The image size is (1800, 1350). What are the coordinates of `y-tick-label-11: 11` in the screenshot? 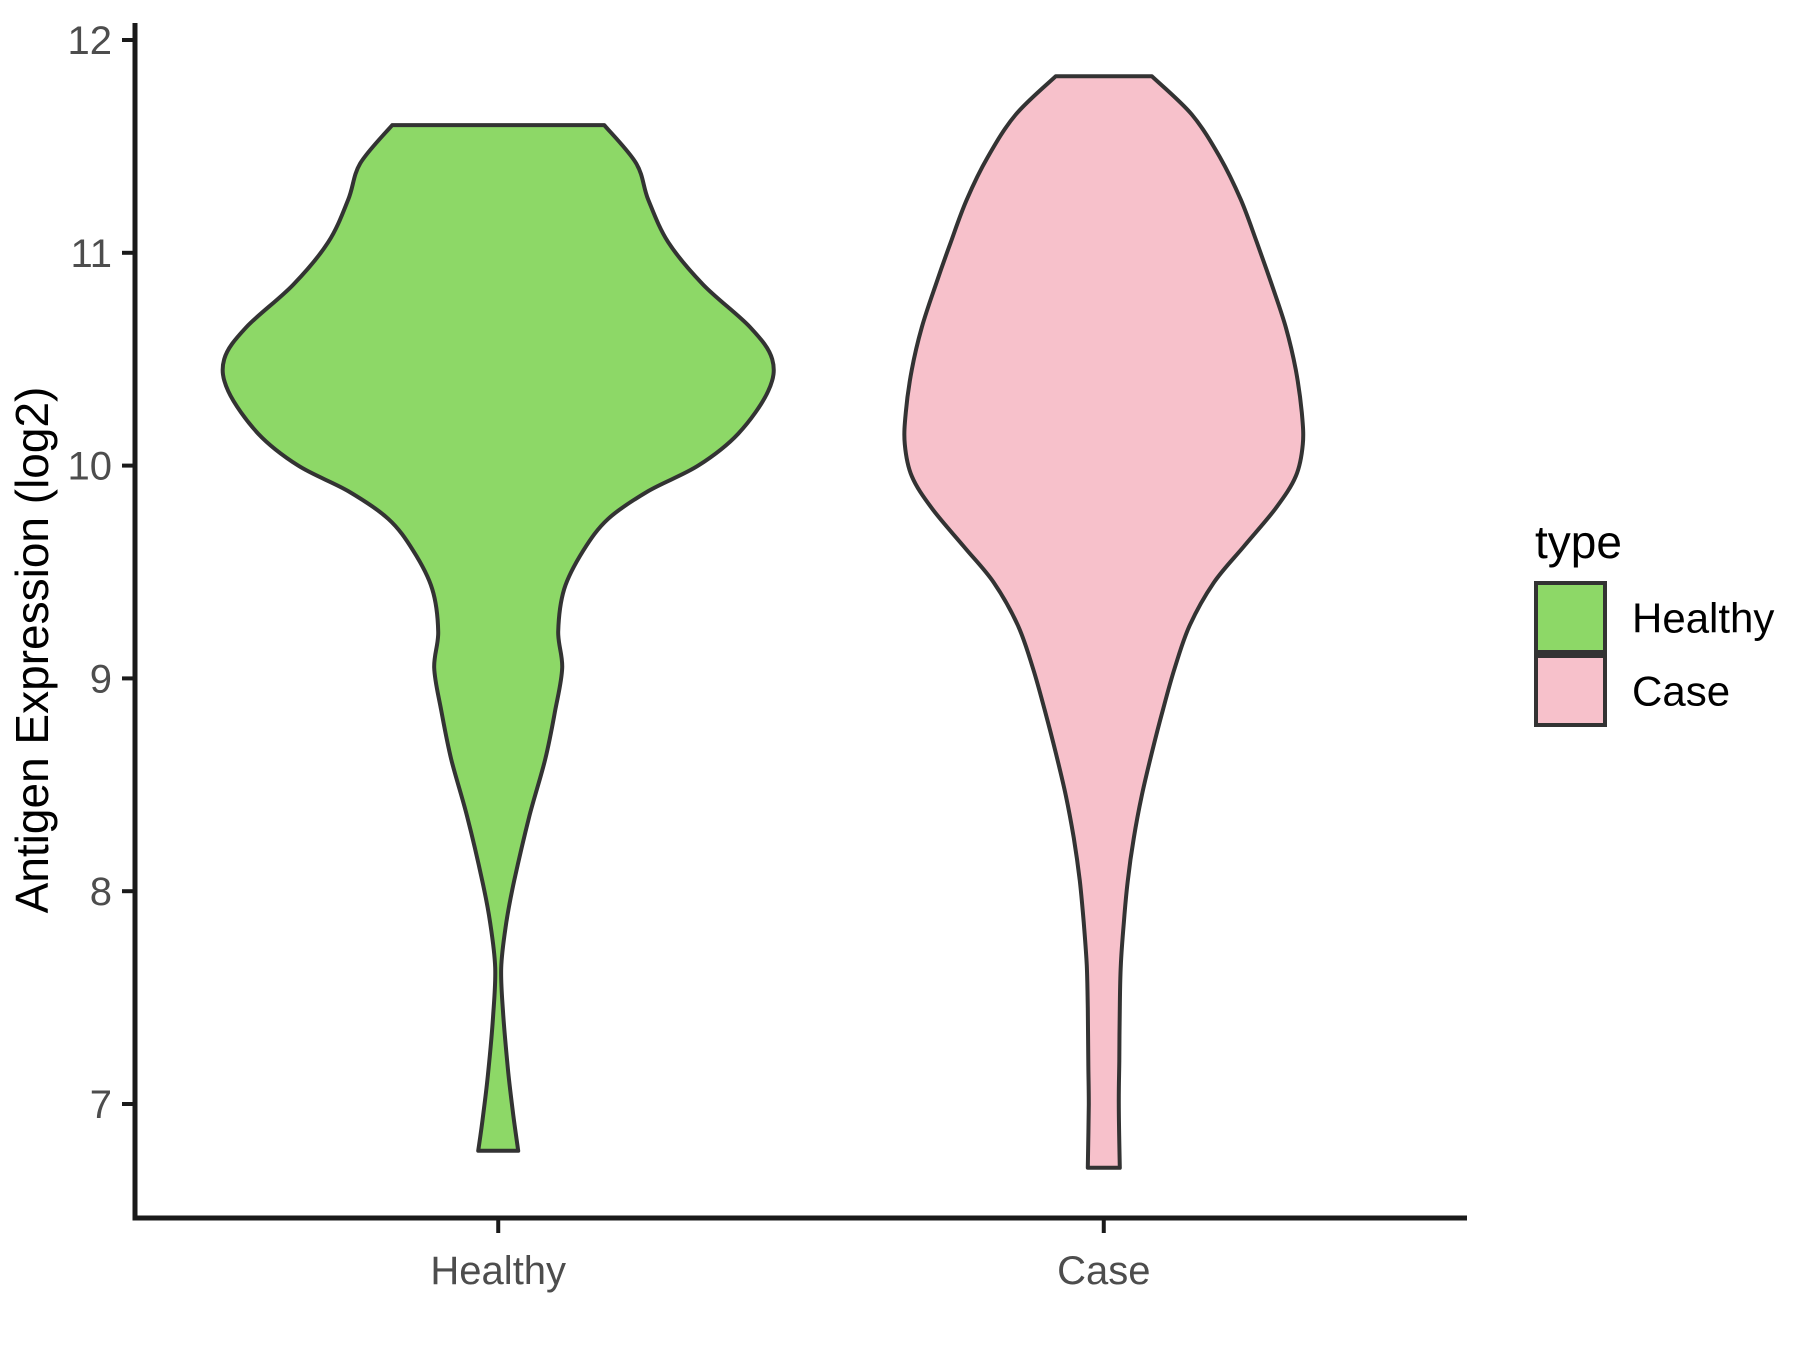 It's located at (91, 254).